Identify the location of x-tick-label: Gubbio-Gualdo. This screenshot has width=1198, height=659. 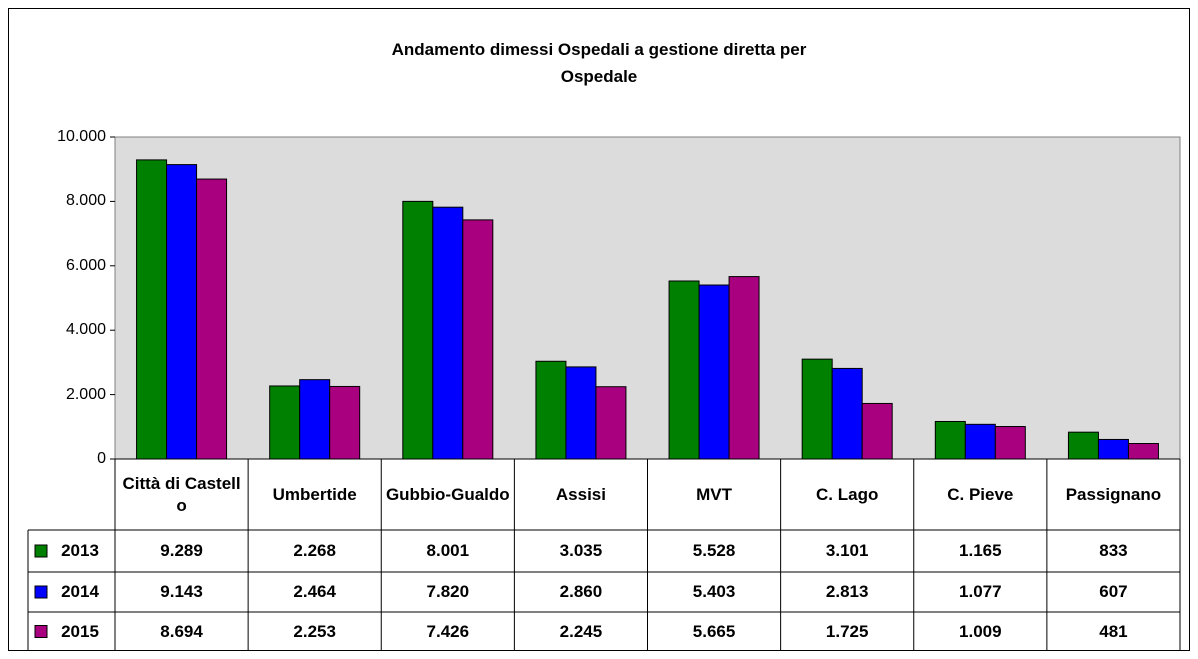
(447, 494).